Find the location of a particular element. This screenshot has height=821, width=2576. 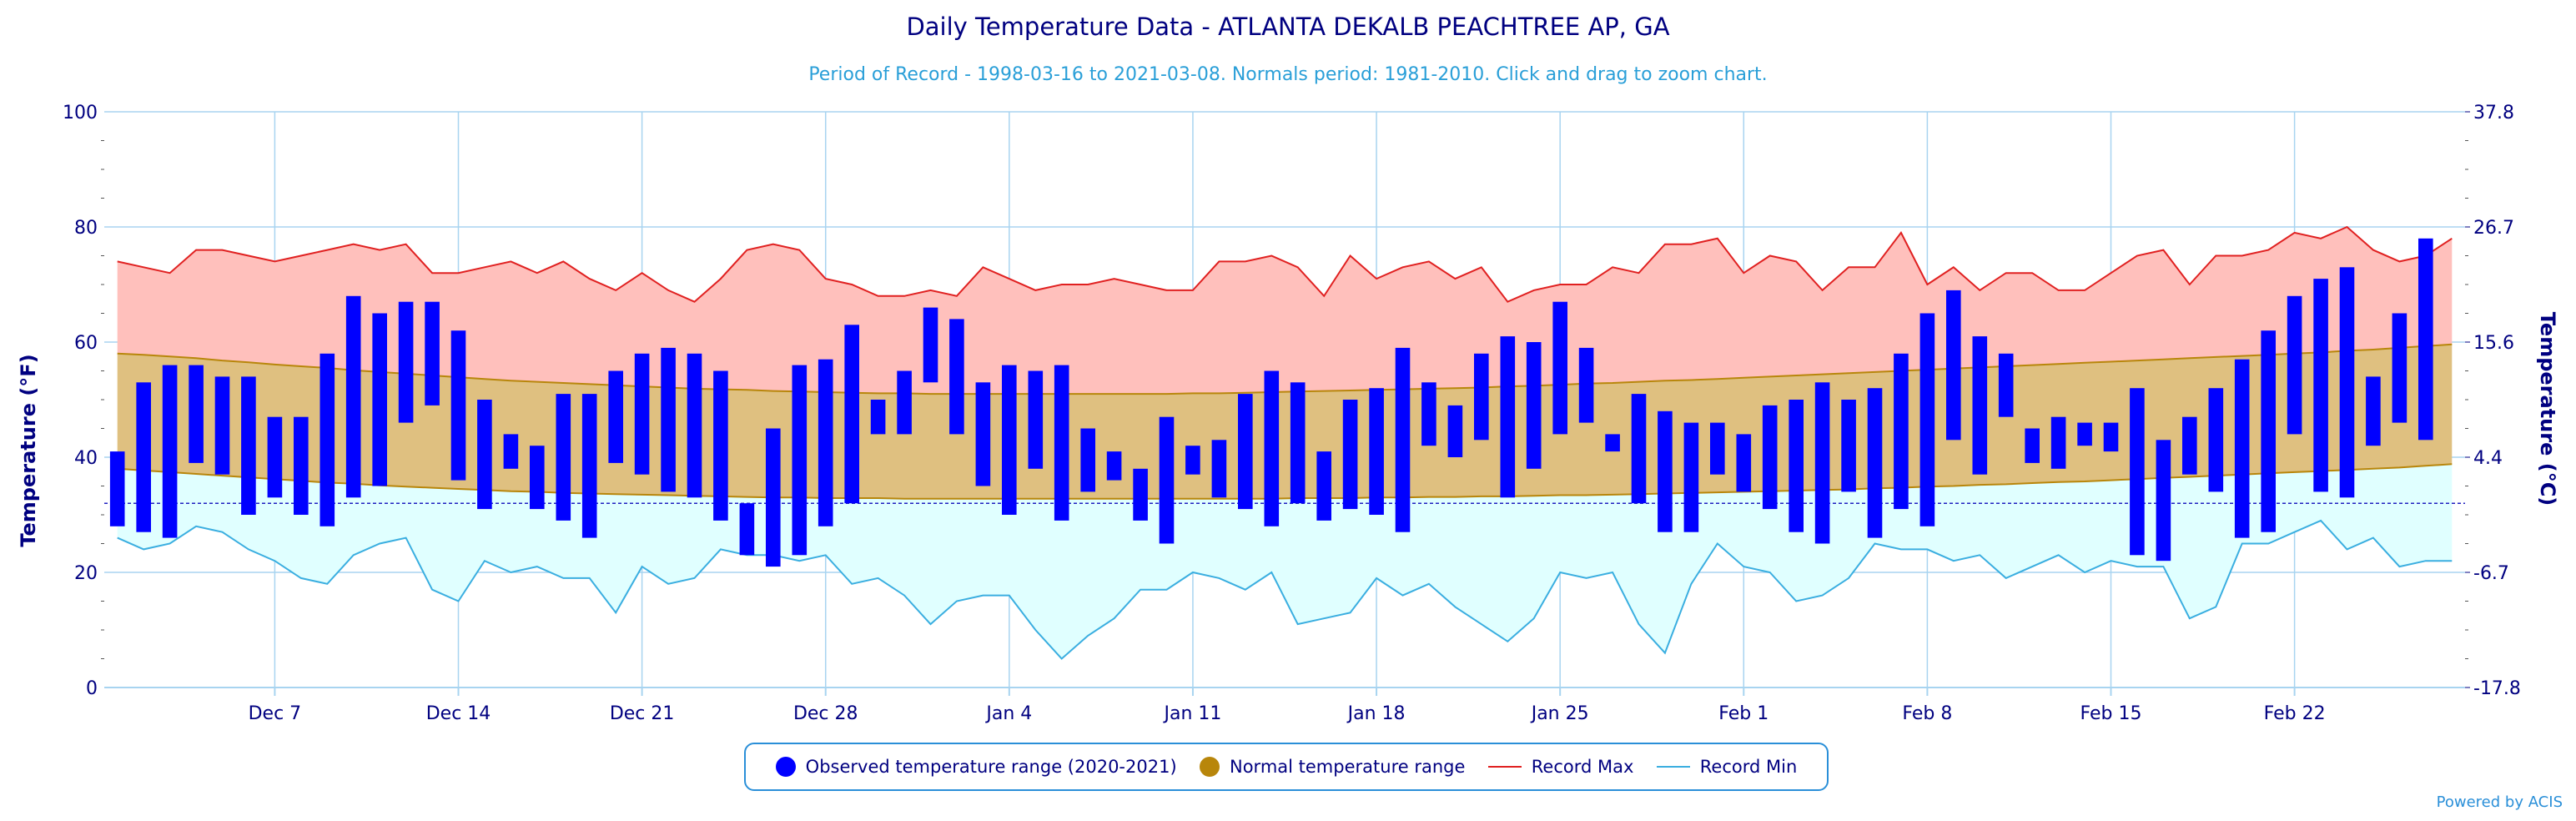

x-tick-label: Jan 4 is located at coordinates (1008, 714).